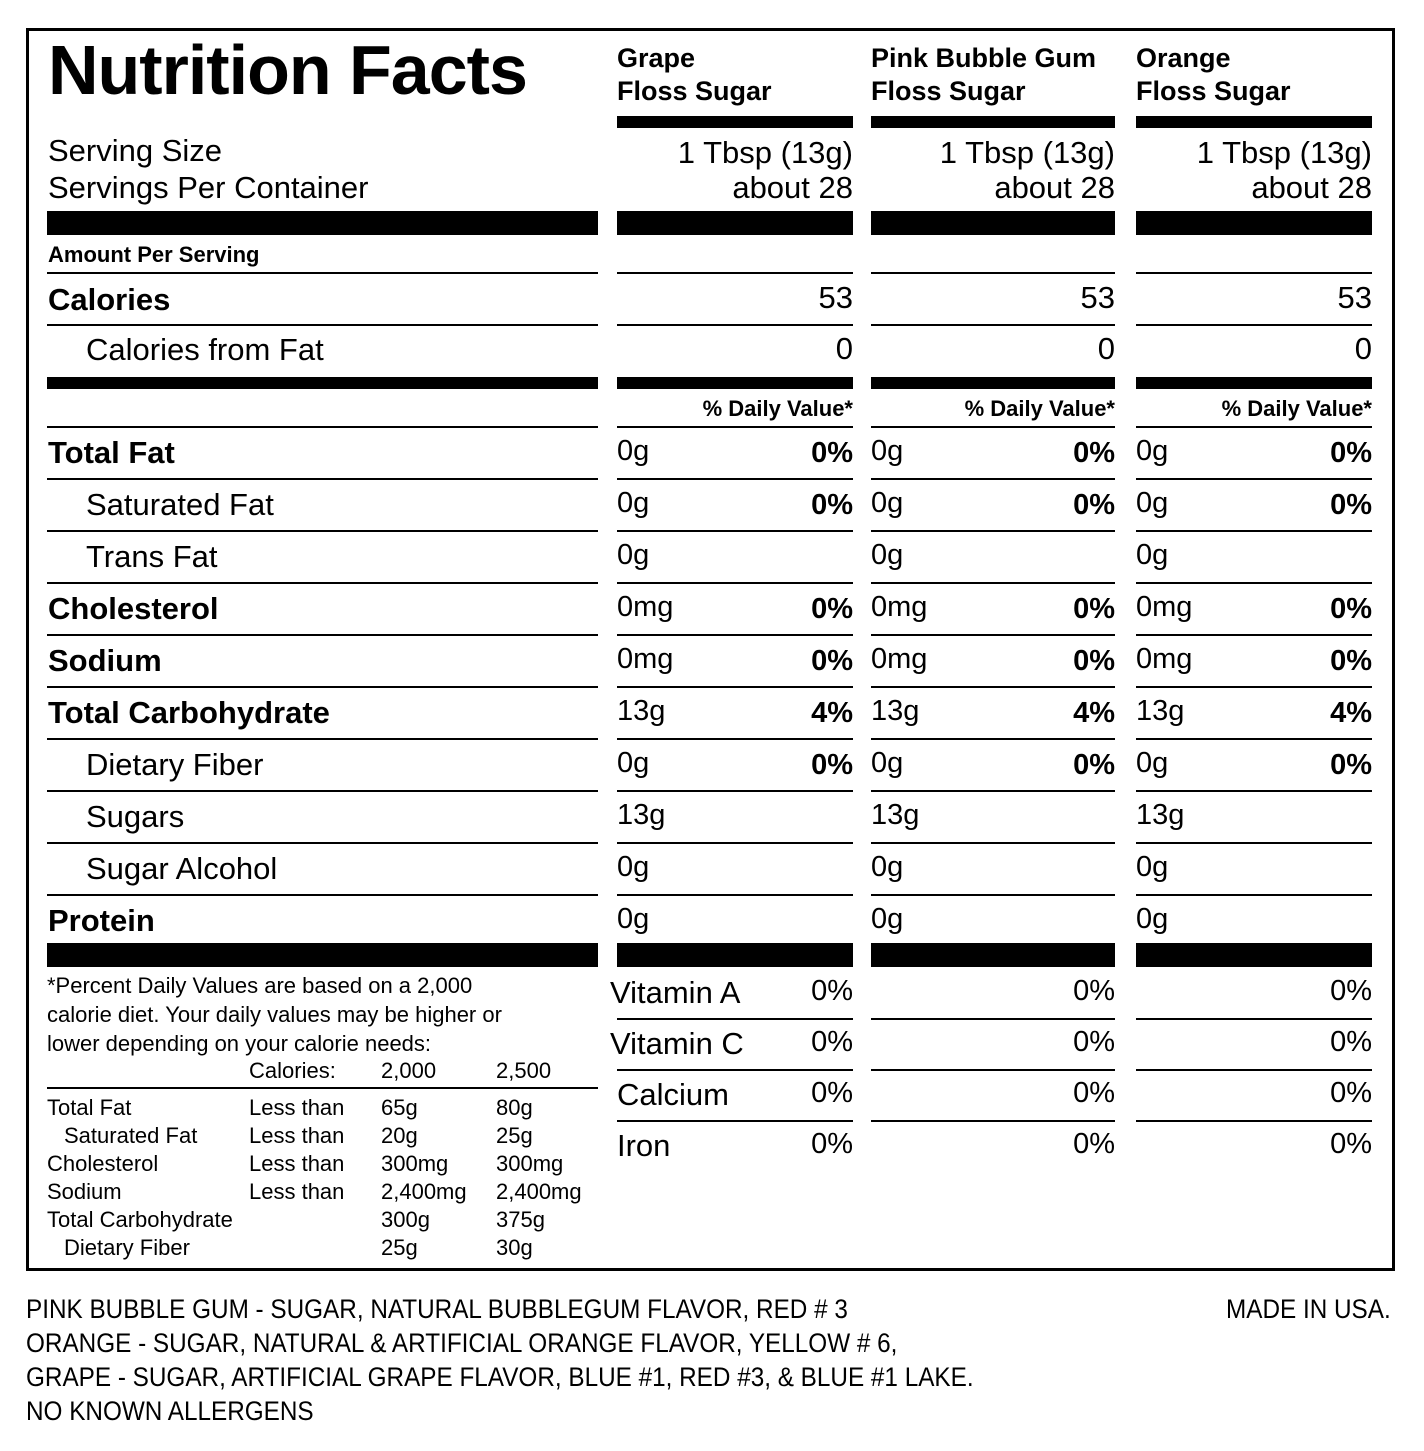  Describe the element at coordinates (1354, 297) in the screenshot. I see `calories-value: 53` at that location.